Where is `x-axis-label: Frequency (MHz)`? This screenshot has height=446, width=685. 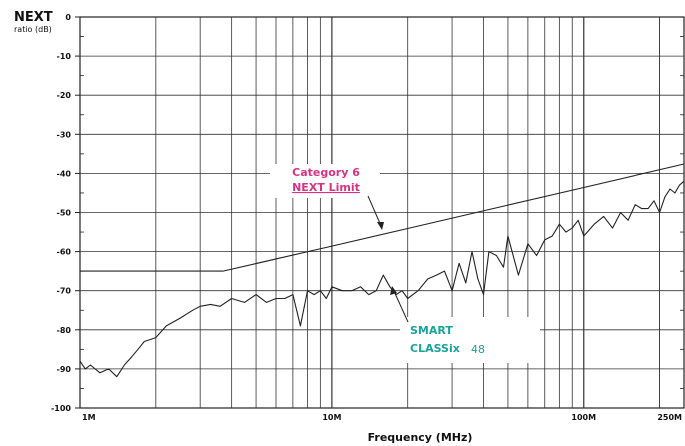
x-axis-label: Frequency (MHz) is located at coordinates (420, 437).